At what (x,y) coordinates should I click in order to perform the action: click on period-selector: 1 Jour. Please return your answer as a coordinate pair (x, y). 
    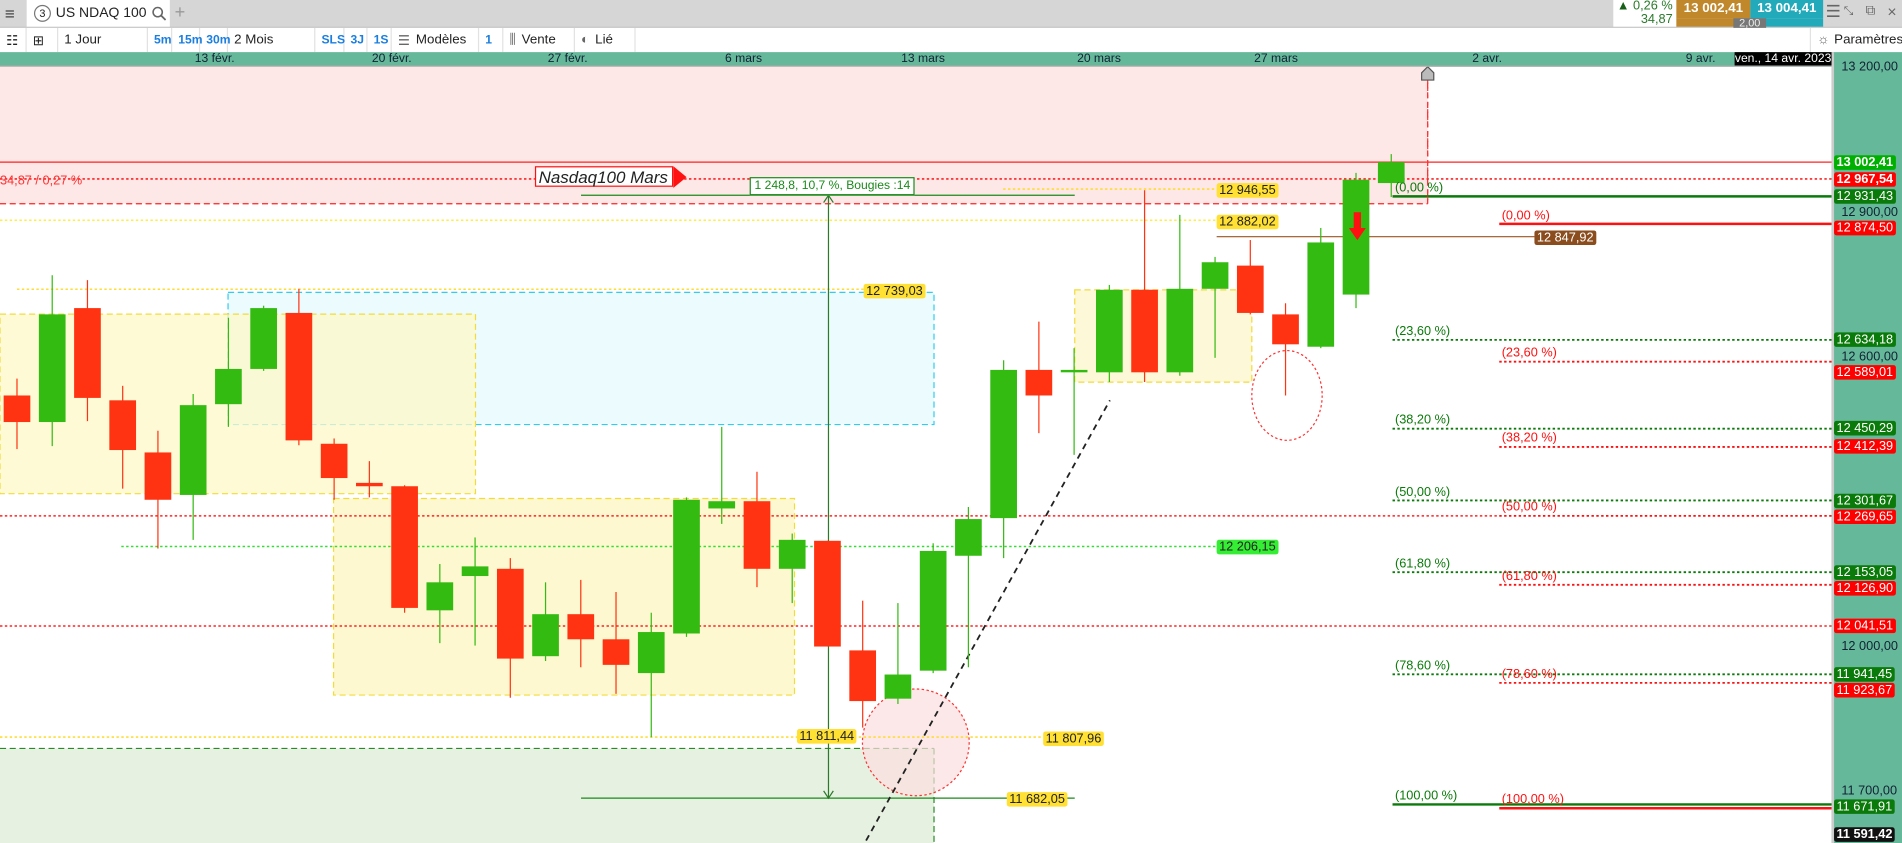
    Looking at the image, I should click on (103, 40).